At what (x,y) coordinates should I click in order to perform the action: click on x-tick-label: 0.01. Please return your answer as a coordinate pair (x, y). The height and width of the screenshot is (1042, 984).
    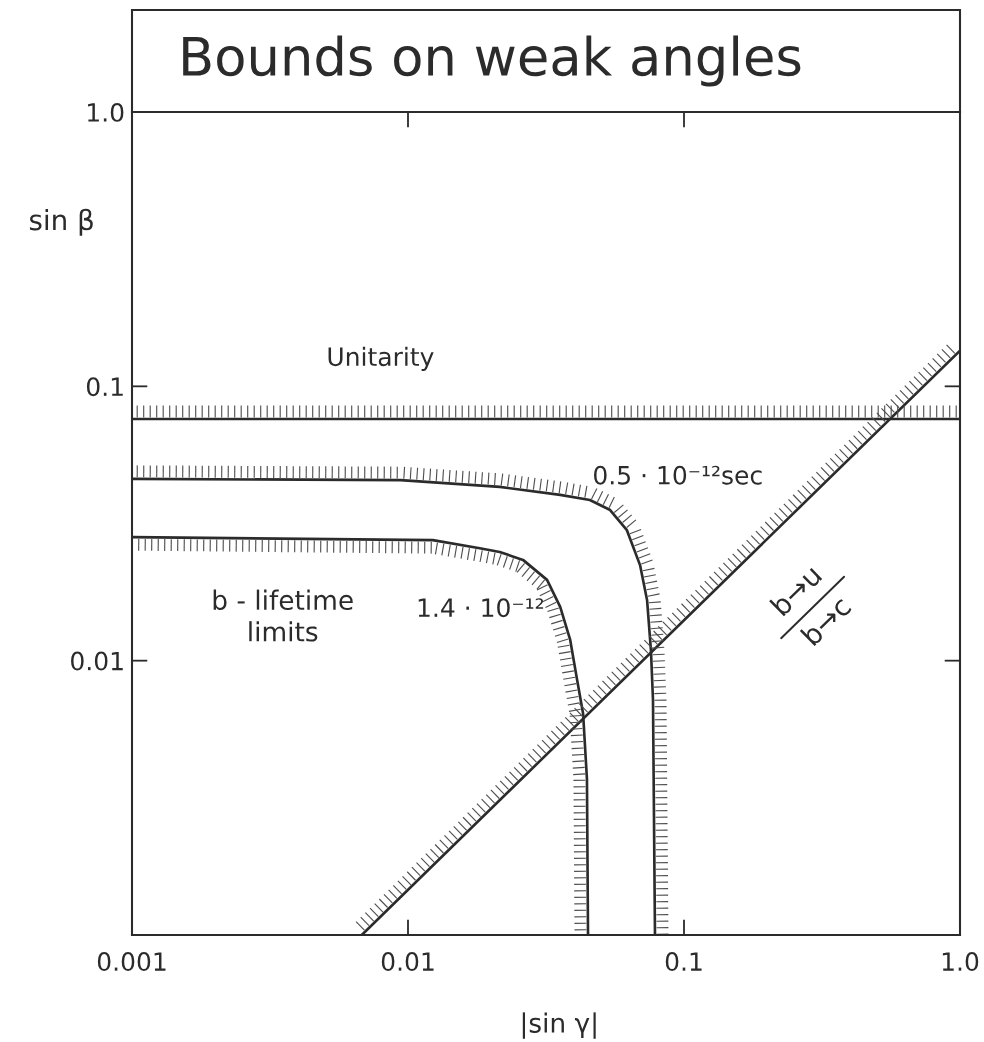
    Looking at the image, I should click on (407, 962).